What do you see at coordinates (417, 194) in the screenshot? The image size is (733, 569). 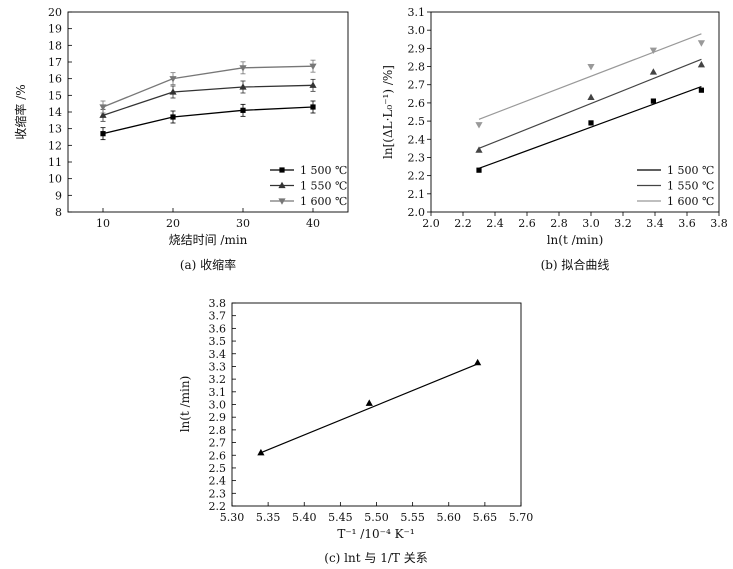 I see `y-tick-label: 2.1` at bounding box center [417, 194].